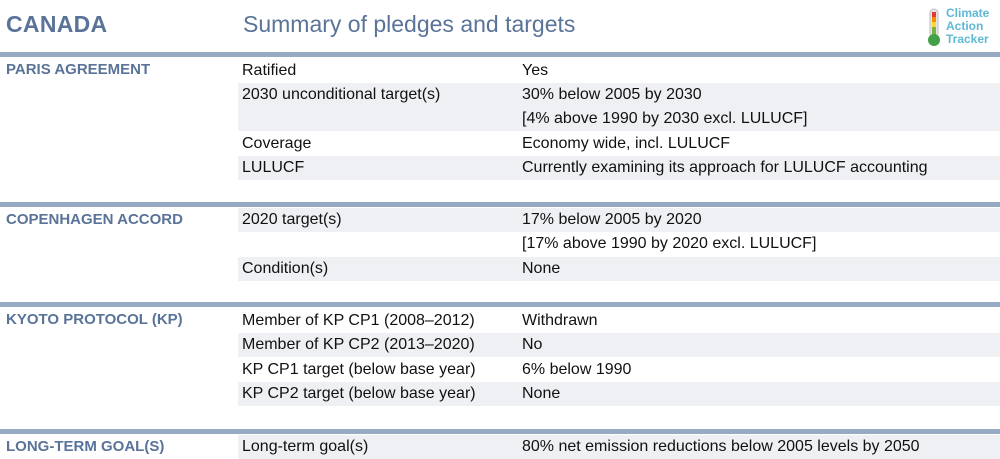  Describe the element at coordinates (305, 446) in the screenshot. I see `row-label: Long-term goal(s)` at that location.